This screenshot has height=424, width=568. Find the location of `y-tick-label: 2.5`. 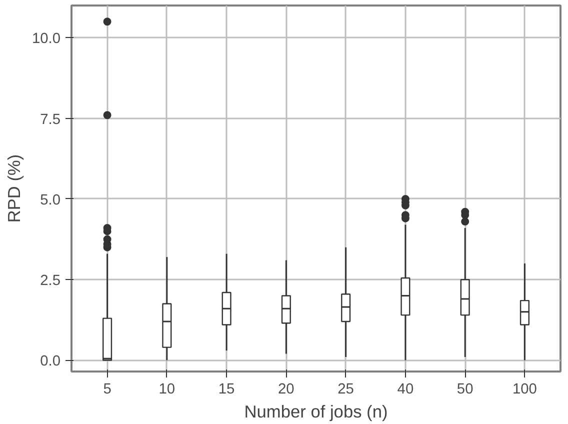

y-tick-label: 2.5 is located at coordinates (50, 281).